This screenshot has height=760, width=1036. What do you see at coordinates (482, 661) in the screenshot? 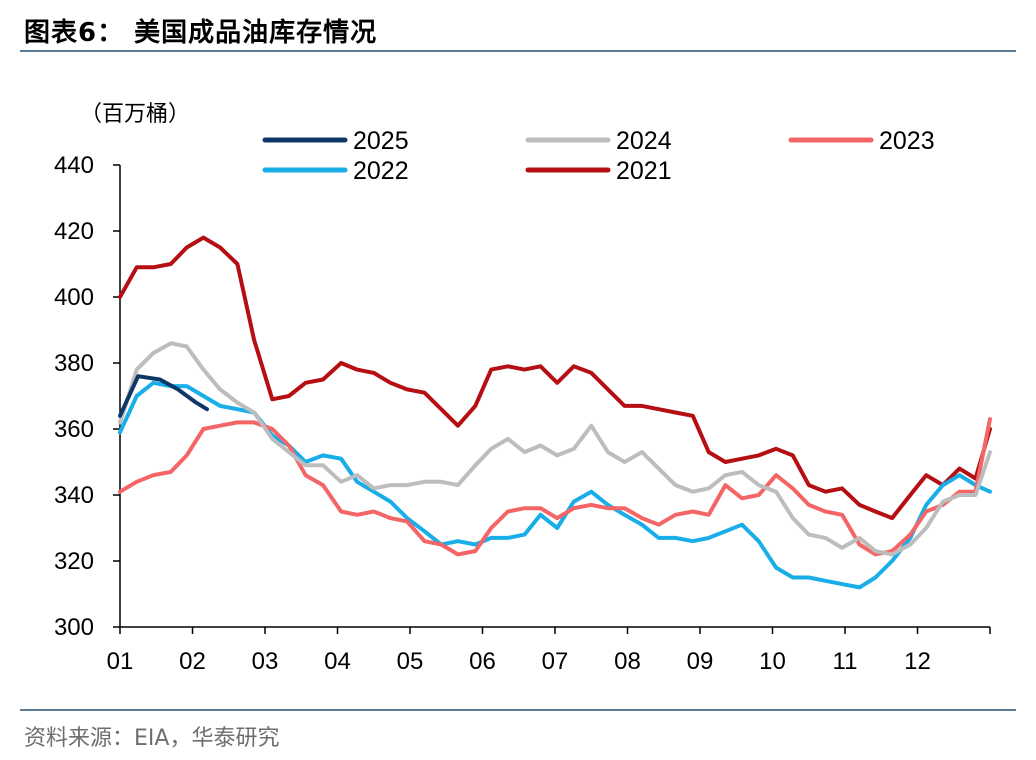
I see `x-tick-label: 06` at bounding box center [482, 661].